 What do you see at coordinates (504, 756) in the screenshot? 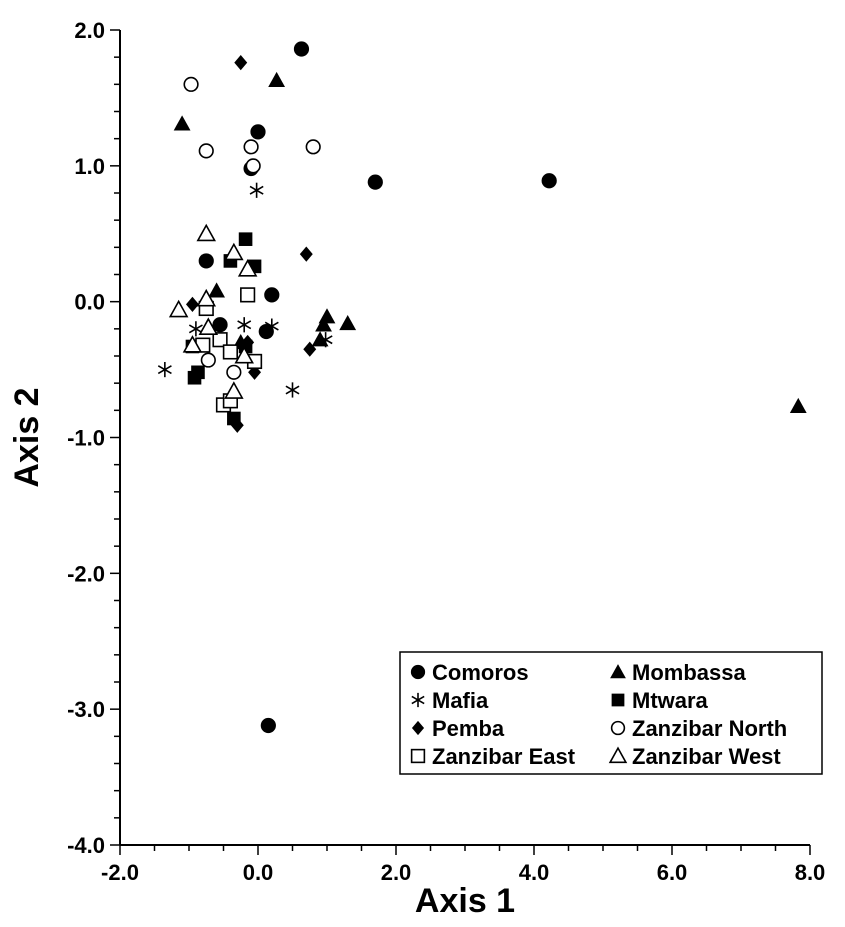
I see `legend-label-zanzibar-east: Zanzibar East` at bounding box center [504, 756].